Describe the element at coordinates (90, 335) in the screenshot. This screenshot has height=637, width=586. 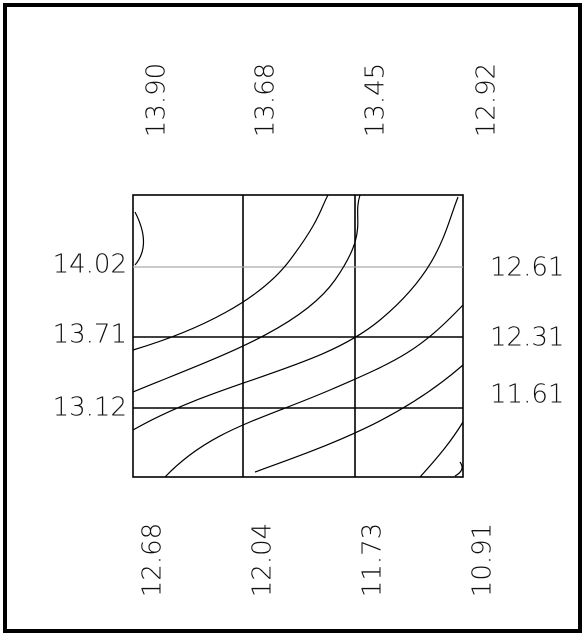
I see `left-label: 13.71` at that location.